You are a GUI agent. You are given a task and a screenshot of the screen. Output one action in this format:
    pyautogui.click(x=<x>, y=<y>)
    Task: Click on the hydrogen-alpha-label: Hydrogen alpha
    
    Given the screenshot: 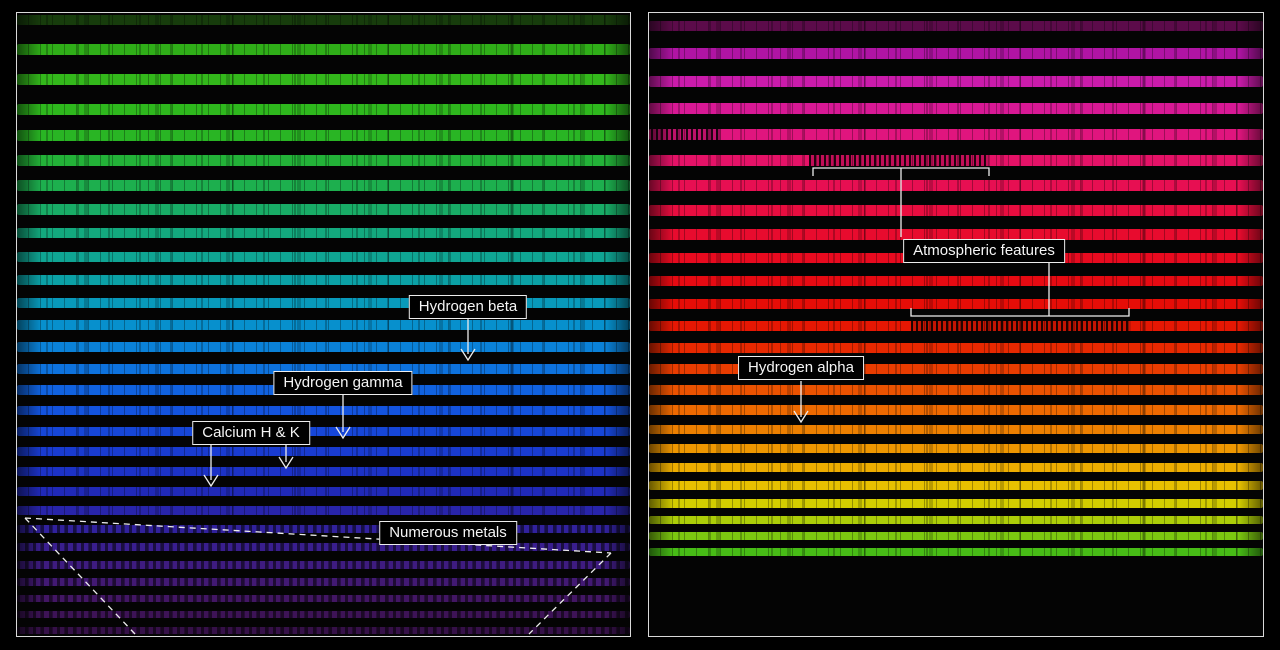 What is the action you would take?
    pyautogui.click(x=801, y=368)
    